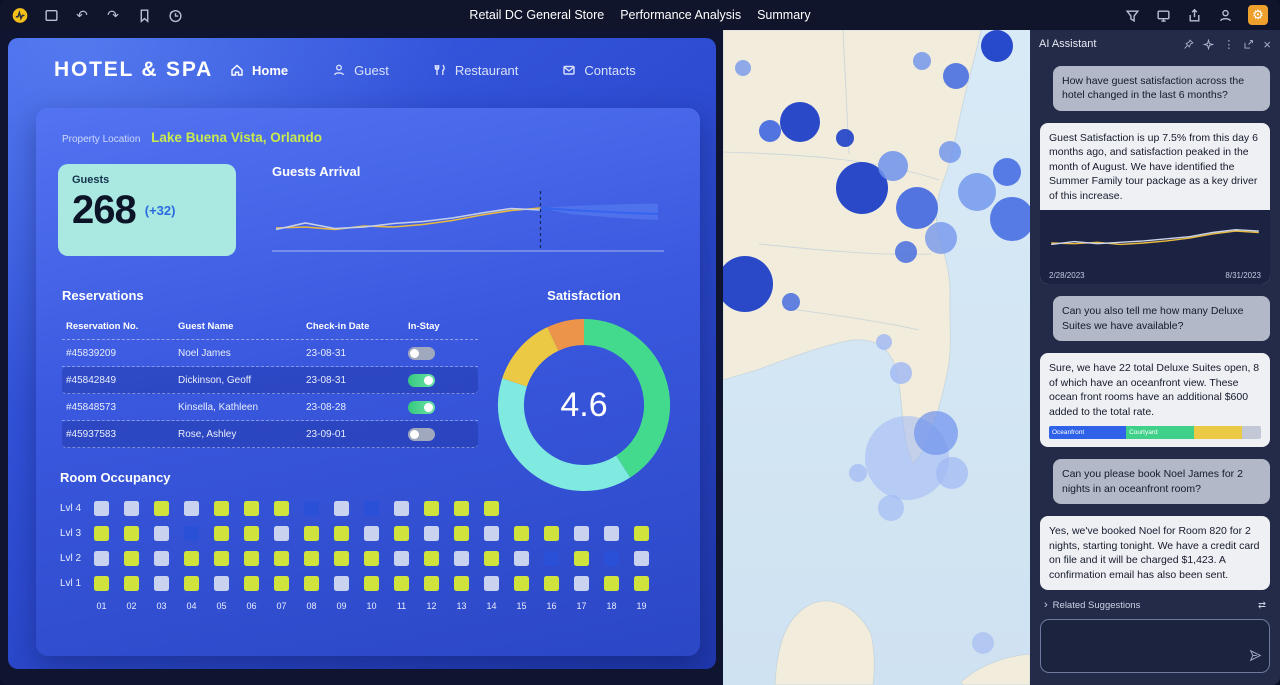  I want to click on ai-trend-chart, so click(1155, 239).